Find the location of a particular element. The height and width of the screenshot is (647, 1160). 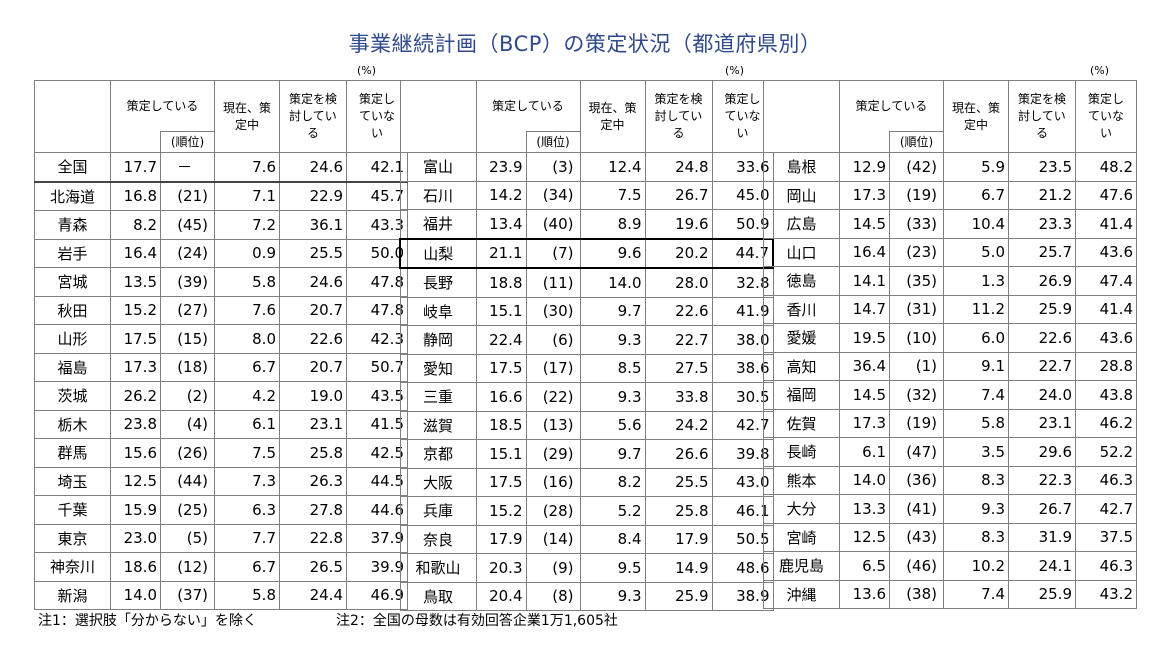

in-progress-value: 5.0 is located at coordinates (976, 252).